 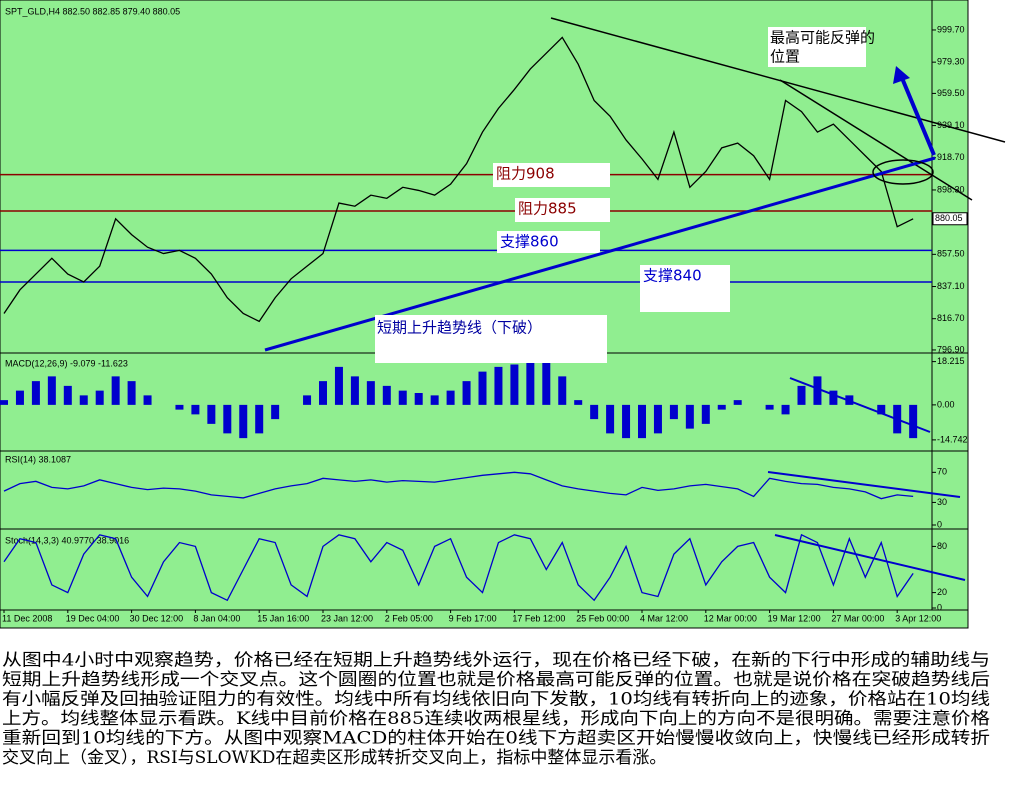 I want to click on annotation: 位置, so click(x=785, y=57).